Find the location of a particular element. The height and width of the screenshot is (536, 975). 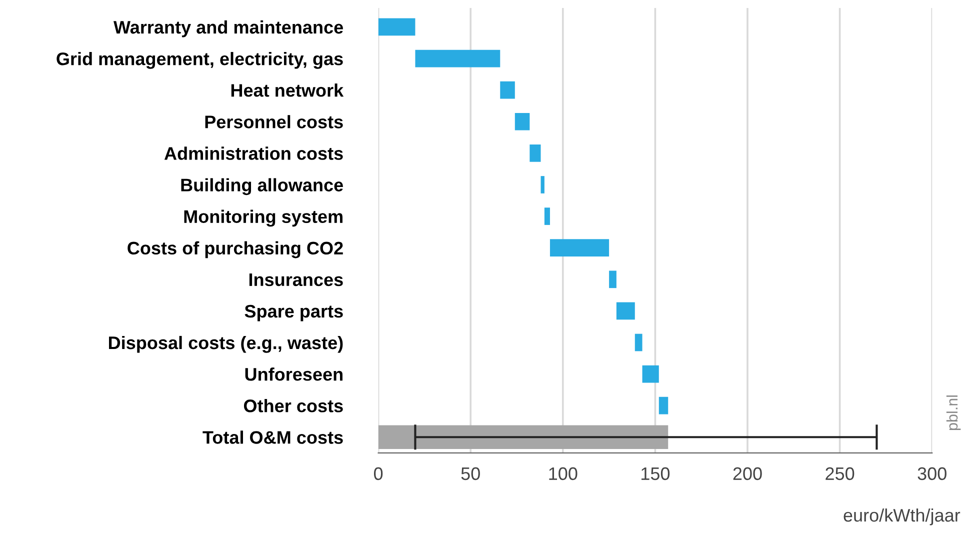

x-tick-label: 100 is located at coordinates (563, 473).